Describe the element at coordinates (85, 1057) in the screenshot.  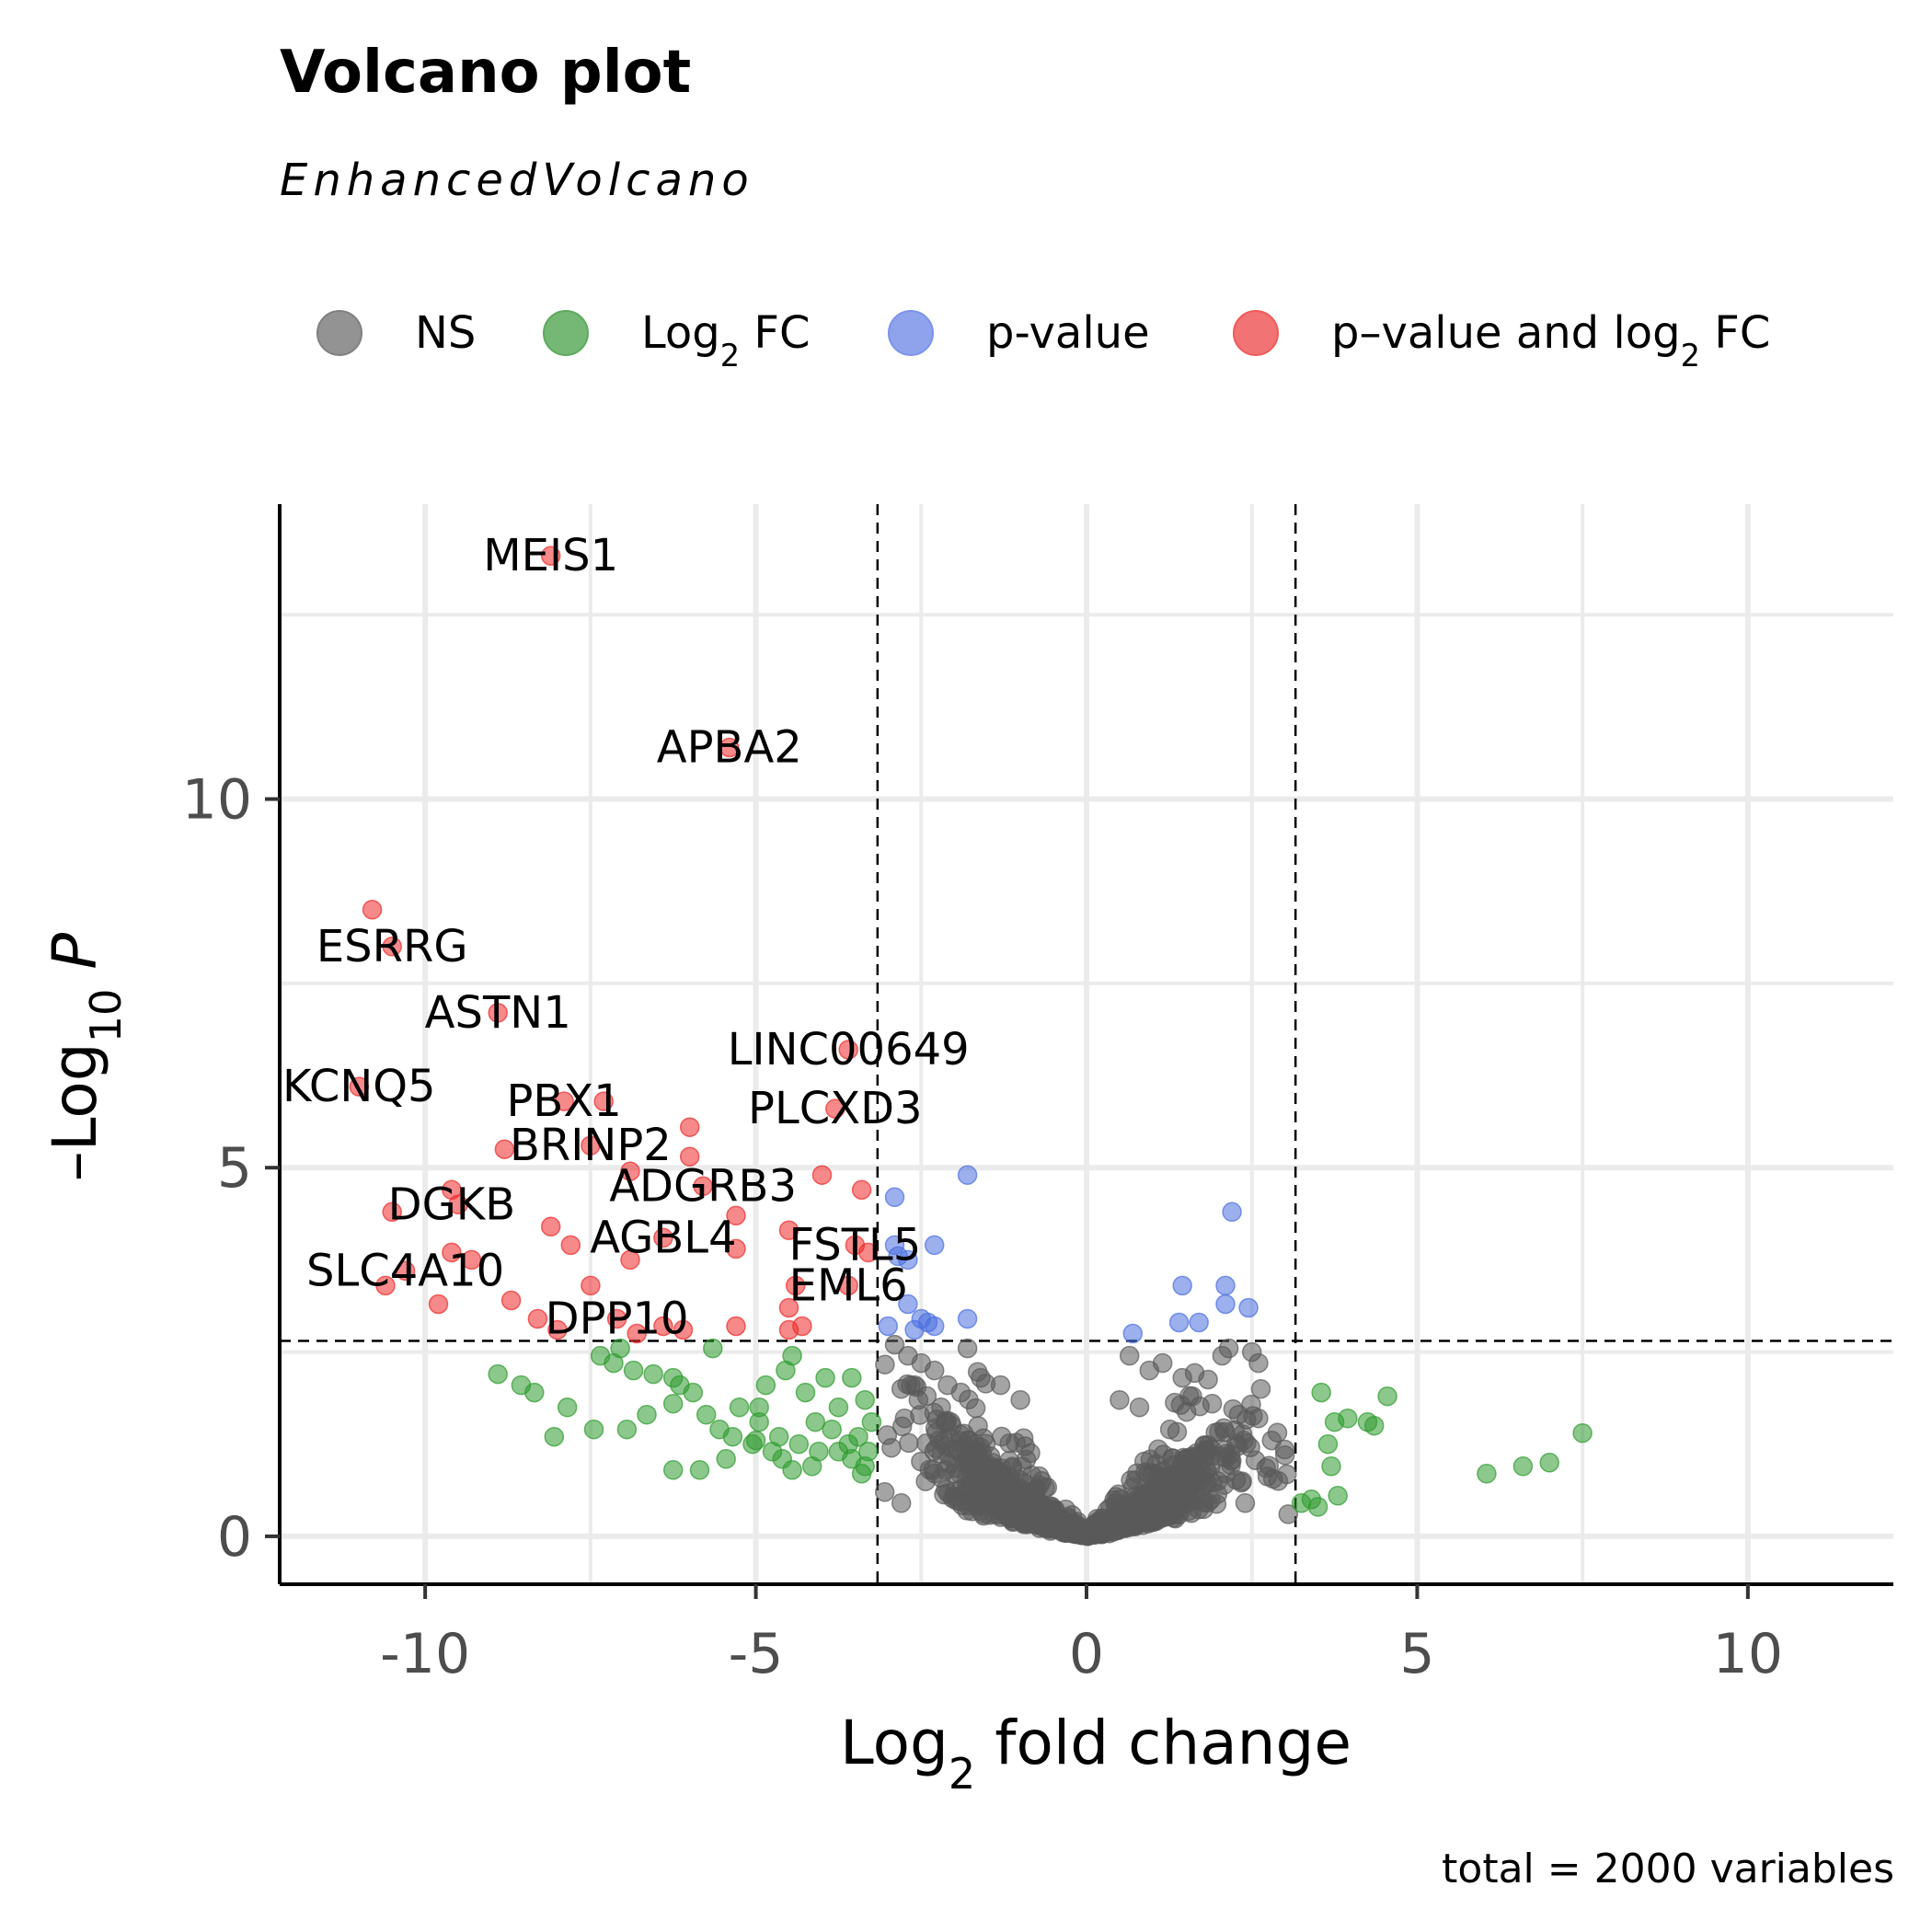
I see `y-axis-title: –Log10 P` at that location.